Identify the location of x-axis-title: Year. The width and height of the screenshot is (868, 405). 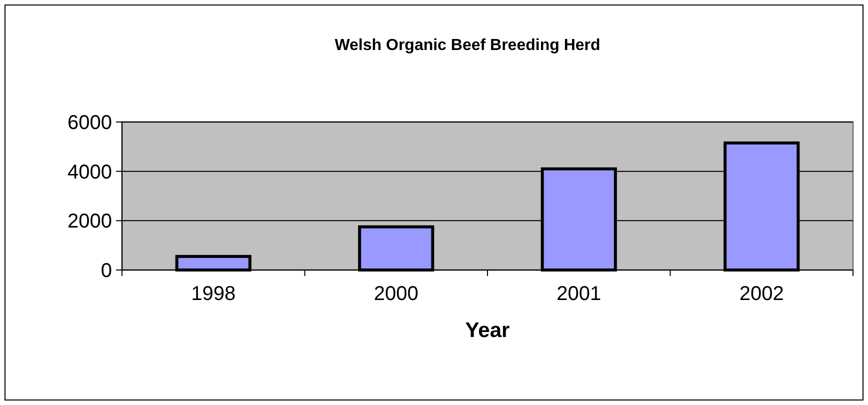
(487, 330).